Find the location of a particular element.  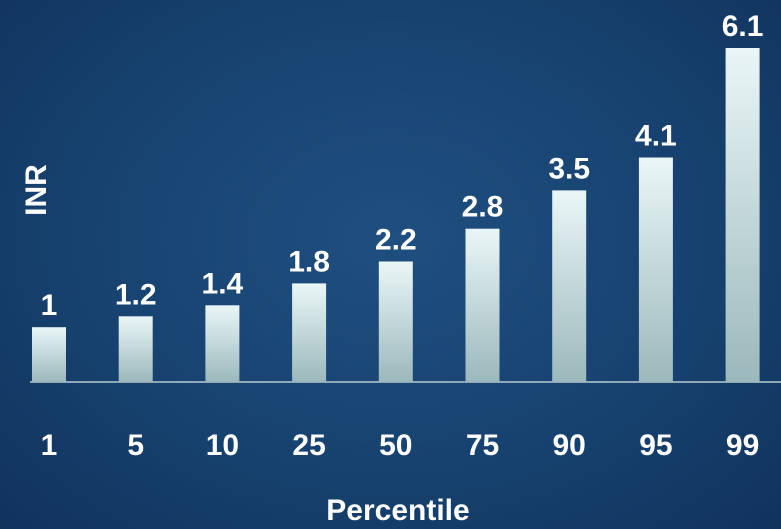

value-label-10: 1.4 is located at coordinates (223, 283).